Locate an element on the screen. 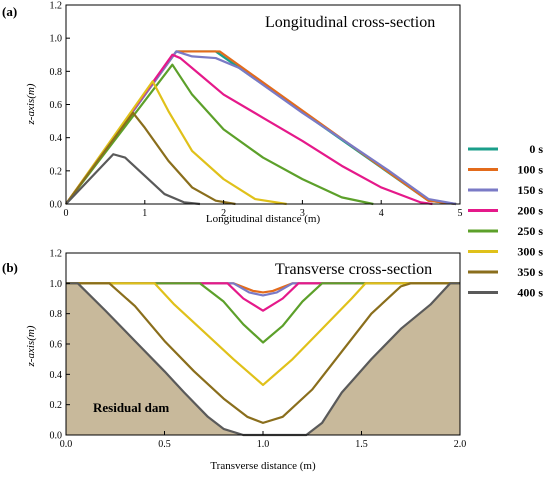 Image resolution: width=550 pixels, height=477 pixels. legend-label-250s: 250 s is located at coordinates (530, 231).